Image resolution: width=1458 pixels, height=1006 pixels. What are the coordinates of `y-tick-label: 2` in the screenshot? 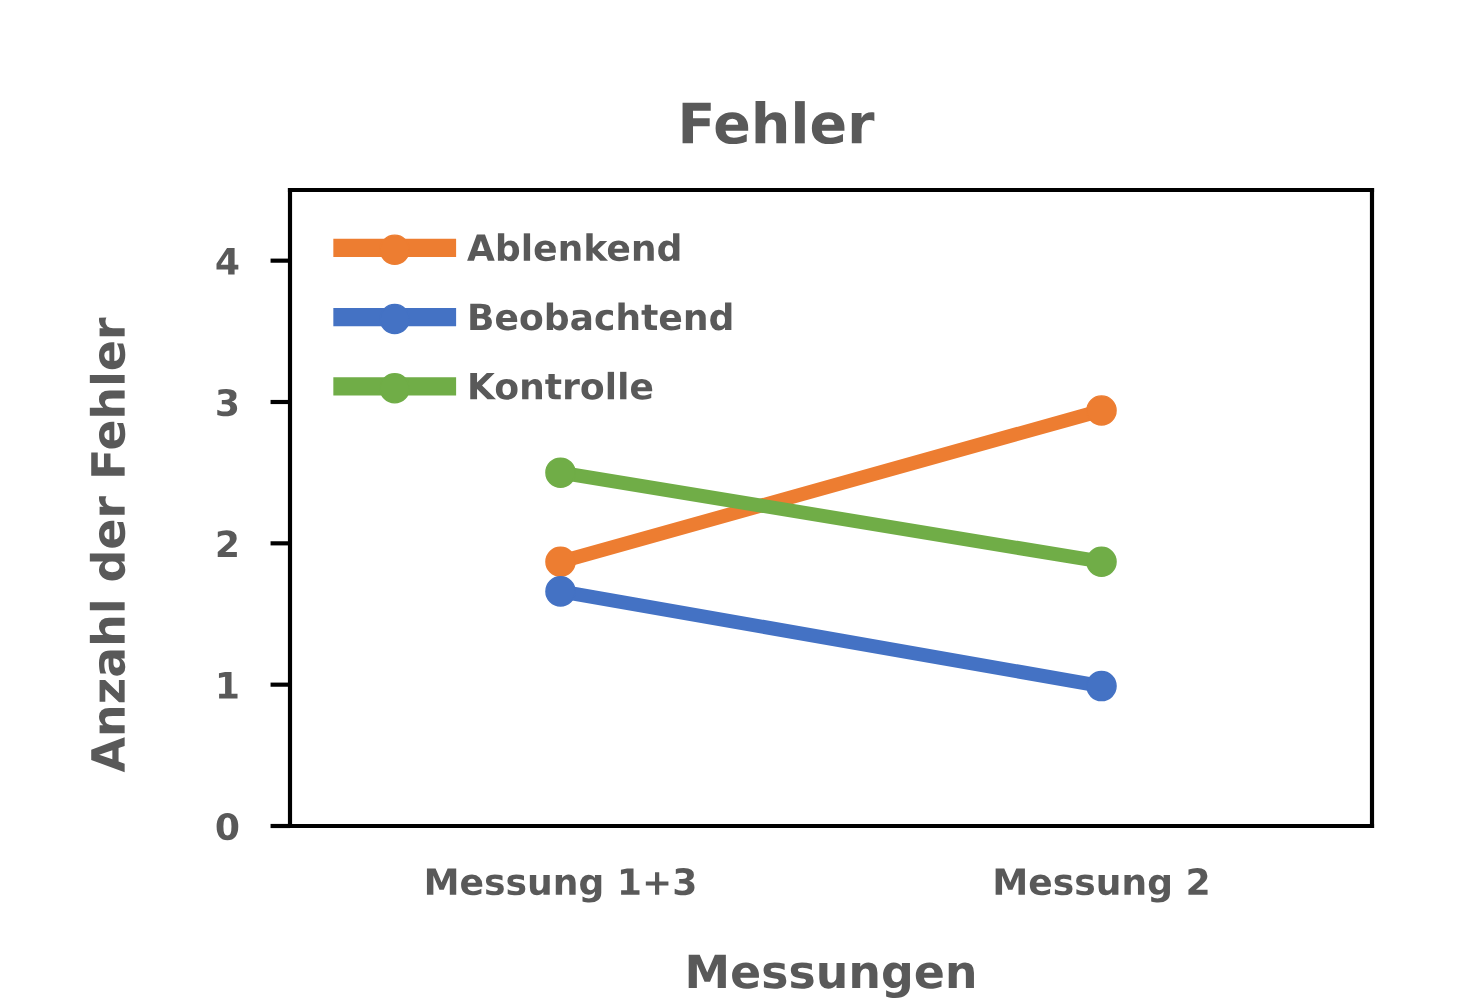 It's located at (227, 544).